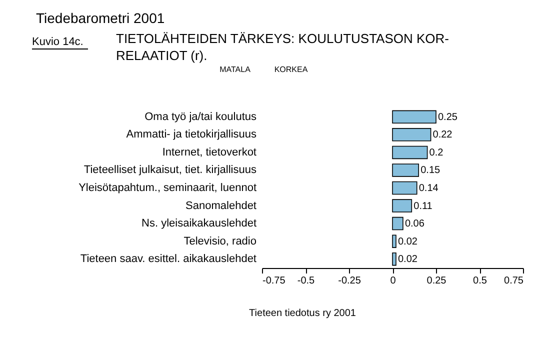 This screenshot has height=344, width=559. What do you see at coordinates (436, 152) in the screenshot?
I see `data-label: 0.2` at bounding box center [436, 152].